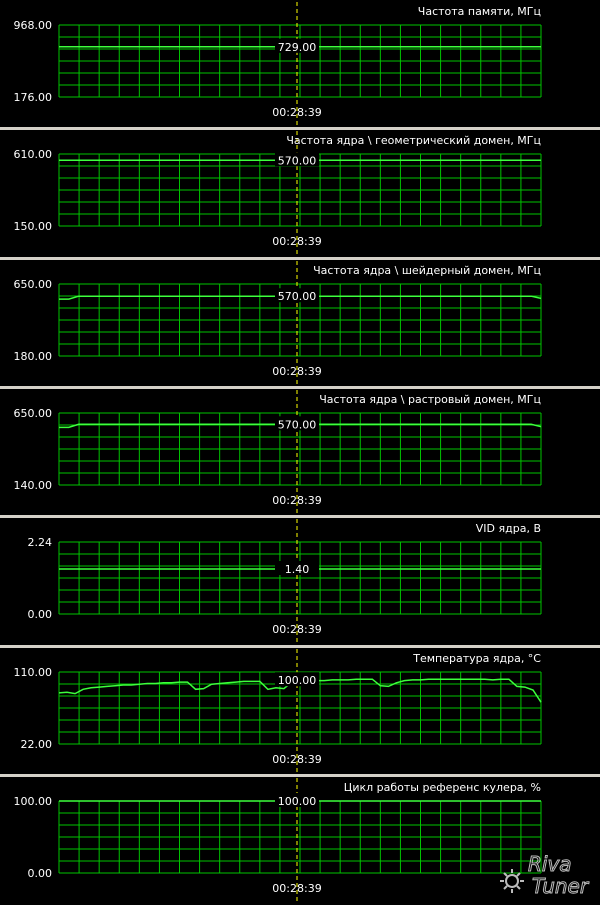 The width and height of the screenshot is (600, 905). I want to click on panel-title: Температура ядра, °С, so click(476, 658).